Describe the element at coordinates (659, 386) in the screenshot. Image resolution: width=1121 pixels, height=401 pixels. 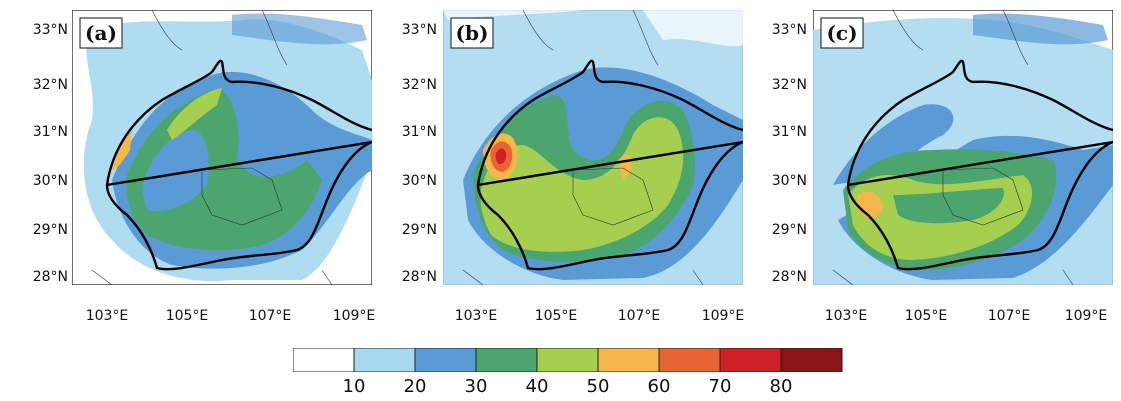
I see `colorbar-tick: 60` at that location.